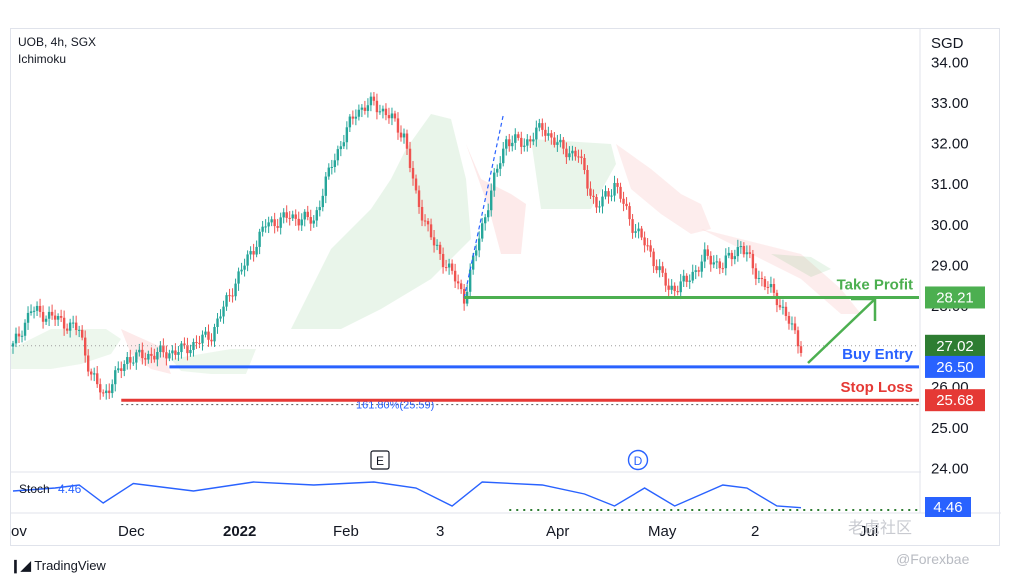 The image size is (1010, 583). Describe the element at coordinates (841, 331) in the screenshot. I see `target-arrow-shaft` at that location.